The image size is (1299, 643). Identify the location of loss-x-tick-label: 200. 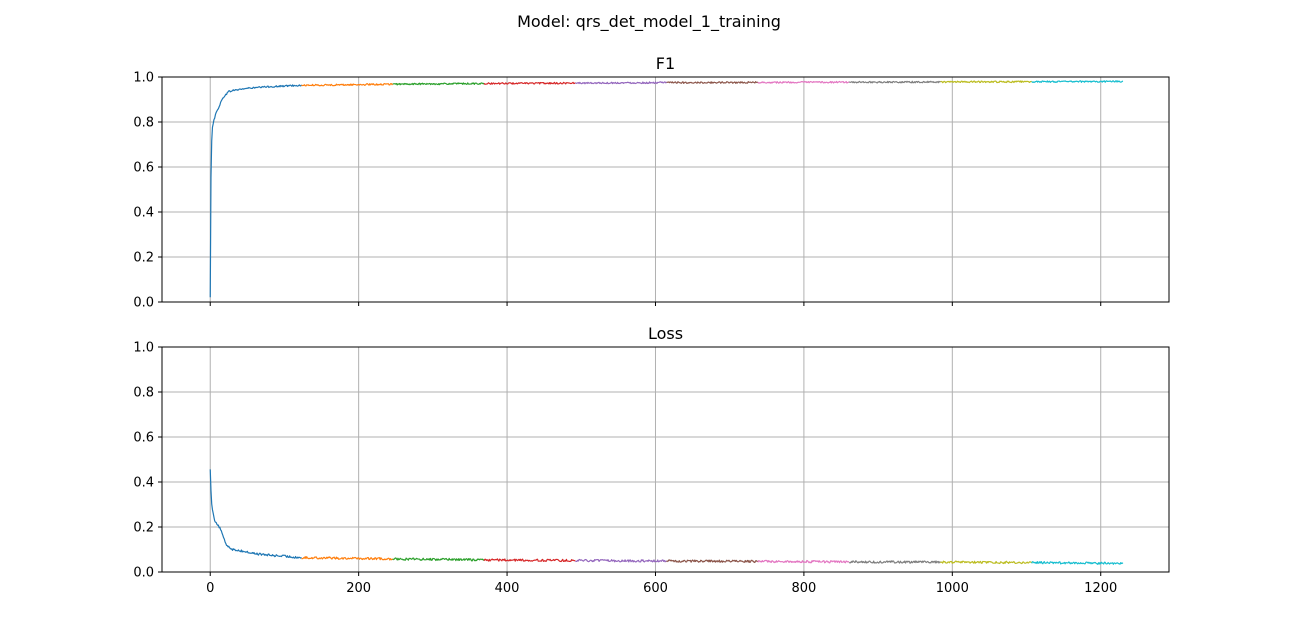
(358, 588).